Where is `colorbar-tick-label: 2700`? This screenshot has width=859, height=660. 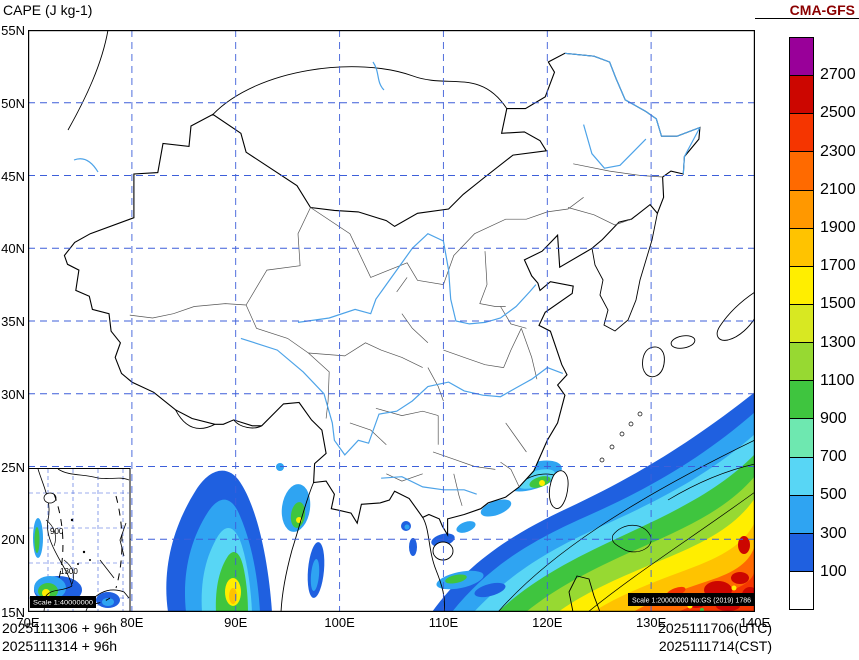 colorbar-tick-label: 2700 is located at coordinates (838, 75).